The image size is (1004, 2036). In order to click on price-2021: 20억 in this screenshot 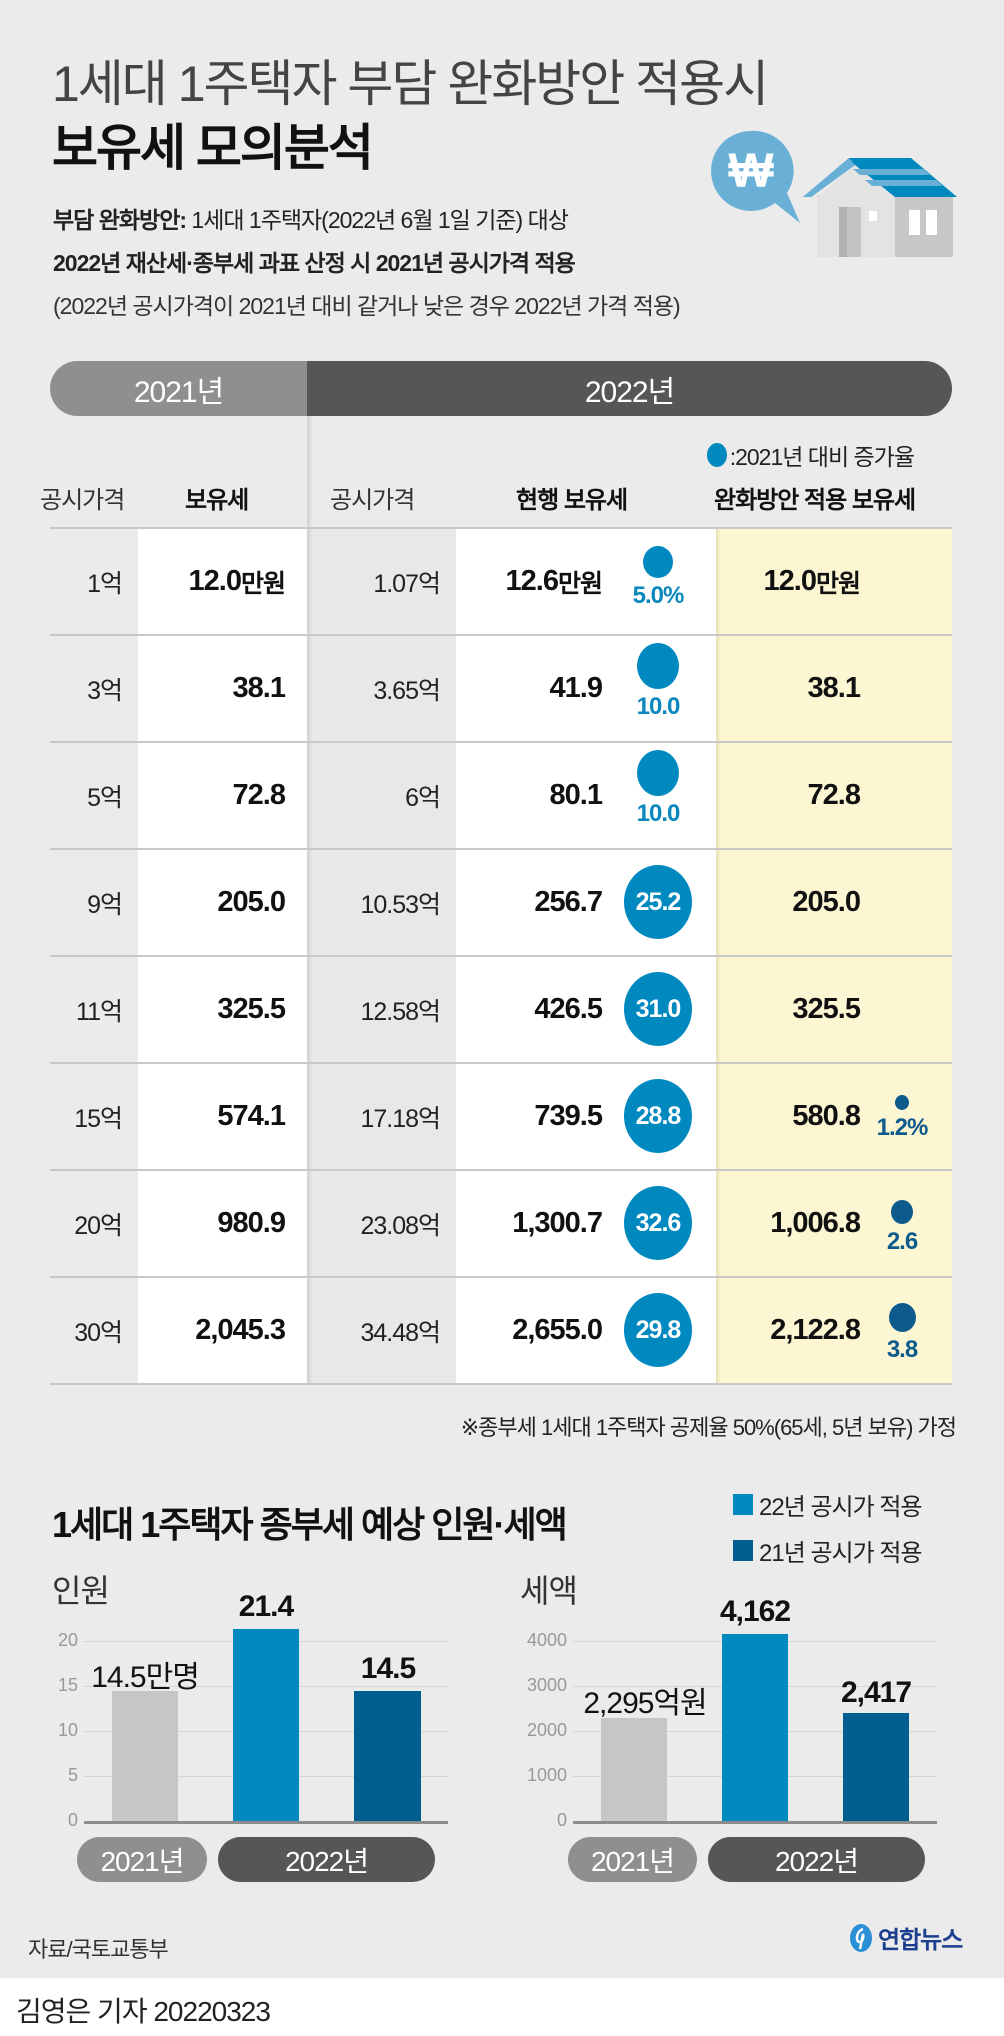, I will do `click(98, 1225)`.